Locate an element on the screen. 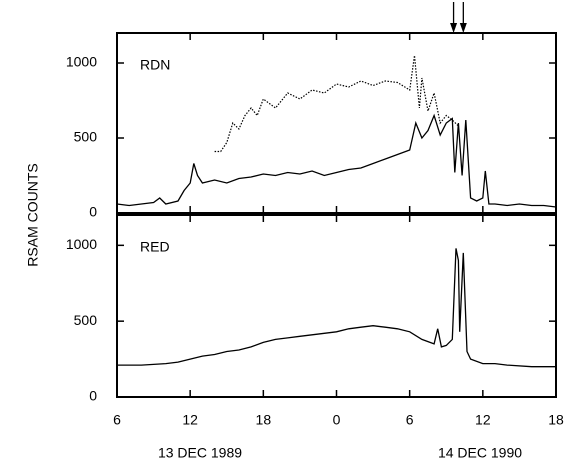 The width and height of the screenshot is (577, 468). date-label: 13 DEC 1989 is located at coordinates (200, 453).